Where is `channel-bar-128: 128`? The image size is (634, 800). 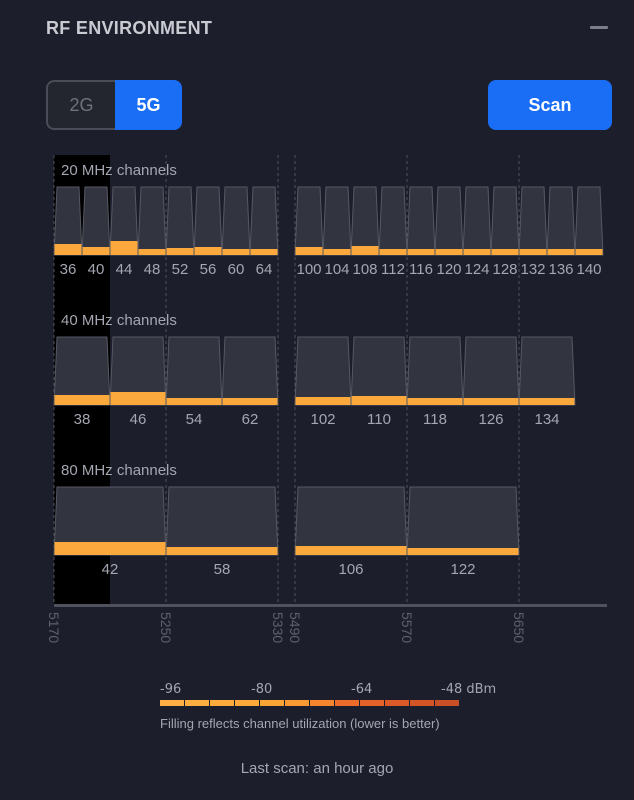 channel-bar-128: 128 is located at coordinates (505, 232).